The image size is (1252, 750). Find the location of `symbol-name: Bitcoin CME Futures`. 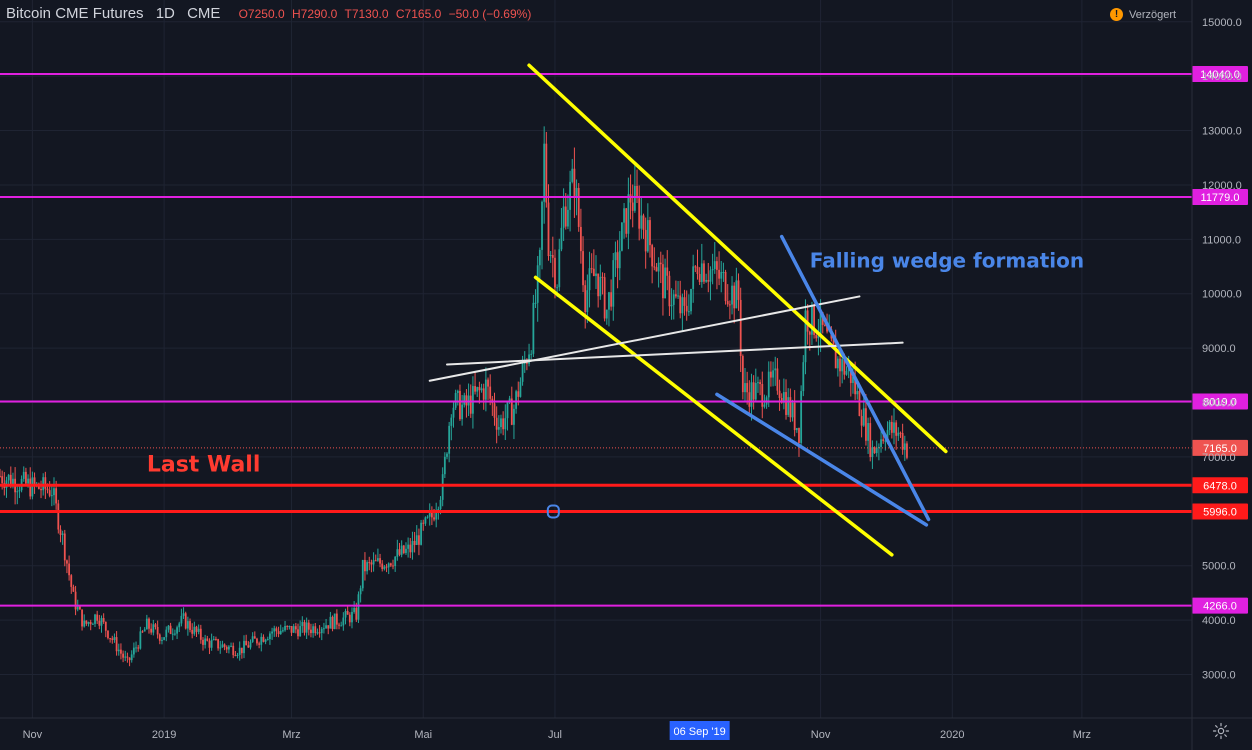

symbol-name: Bitcoin CME Futures is located at coordinates (75, 13).